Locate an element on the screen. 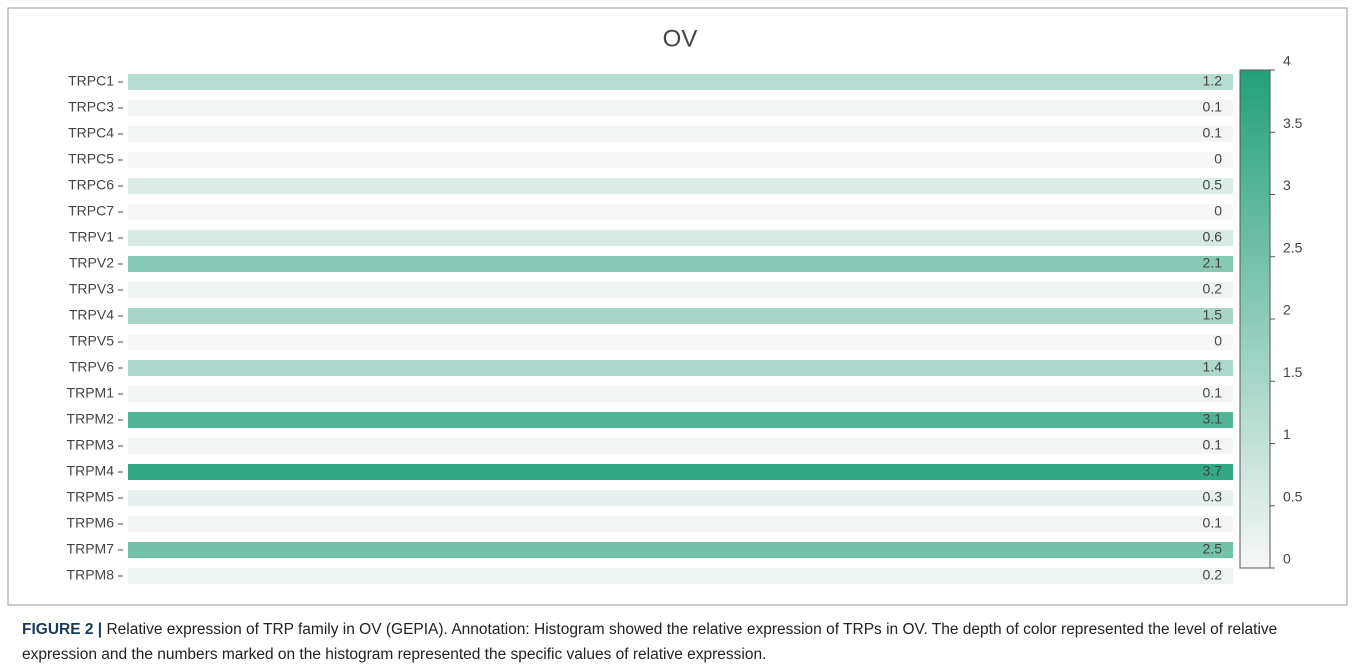  value-label: 1.5 is located at coordinates (1213, 315).